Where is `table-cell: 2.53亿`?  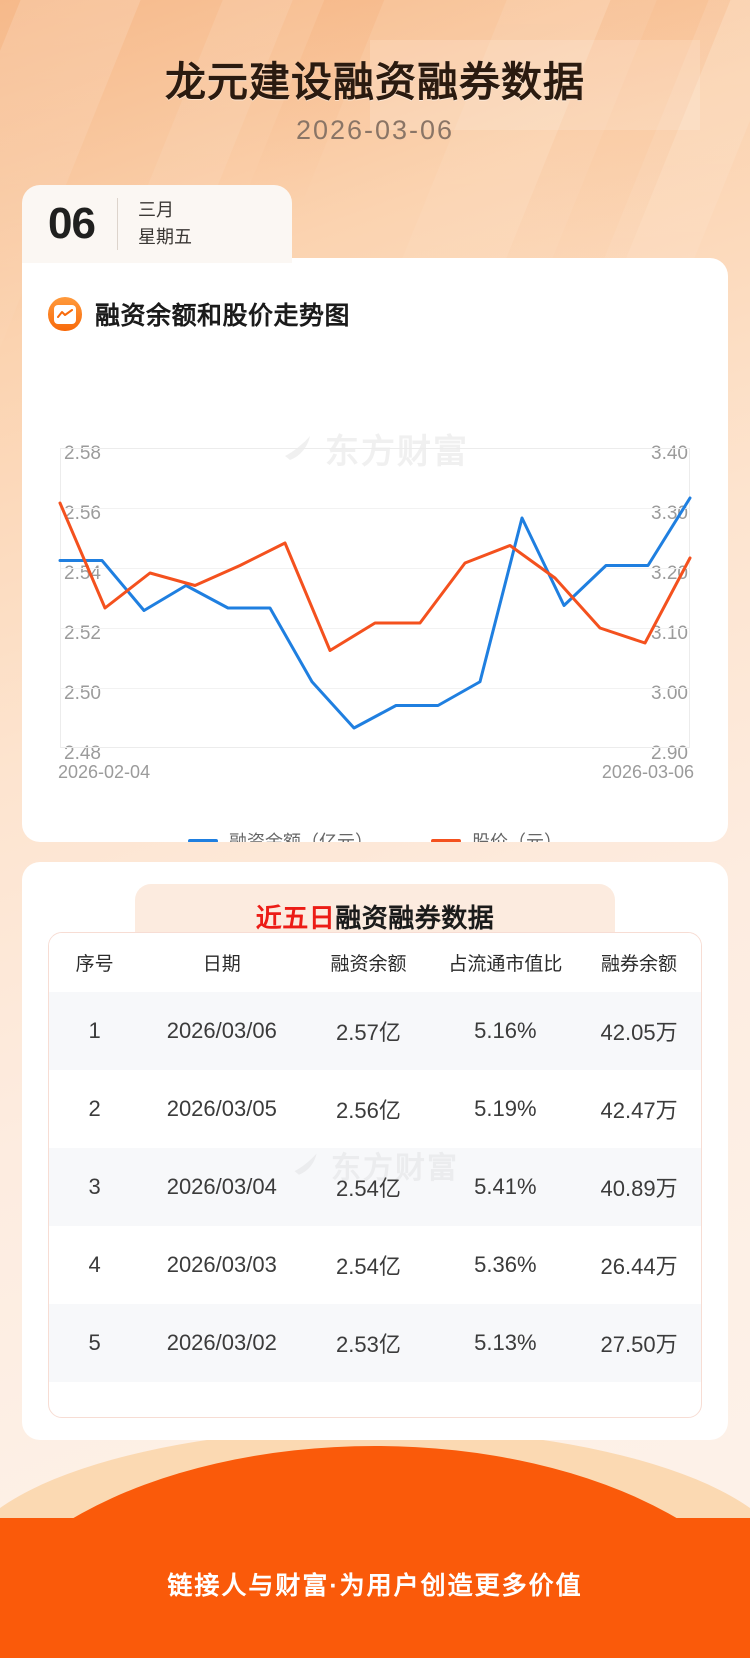 table-cell: 2.53亿 is located at coordinates (368, 1343).